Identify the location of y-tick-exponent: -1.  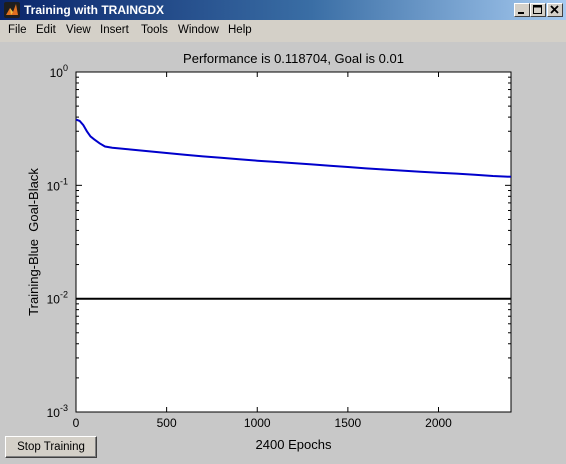
(64, 181).